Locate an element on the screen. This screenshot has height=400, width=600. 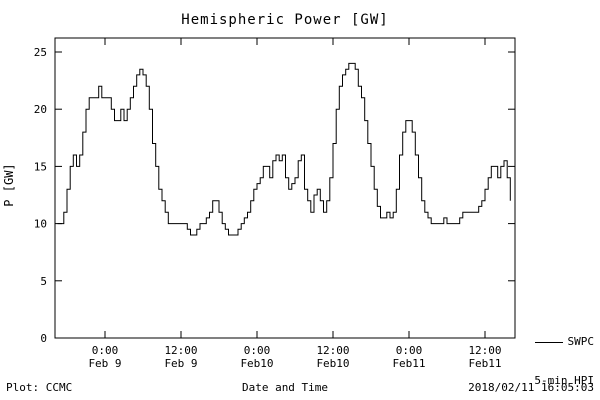
chart-title: Hemispheric Power [GW] is located at coordinates (285, 20).